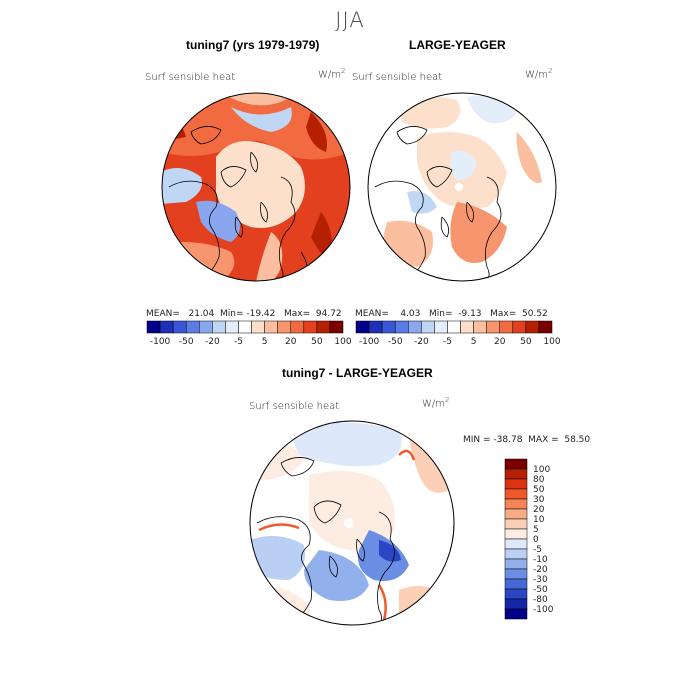 This screenshot has height=700, width=700. Describe the element at coordinates (539, 520) in the screenshot. I see `colorbar-tick-label: 10` at that location.